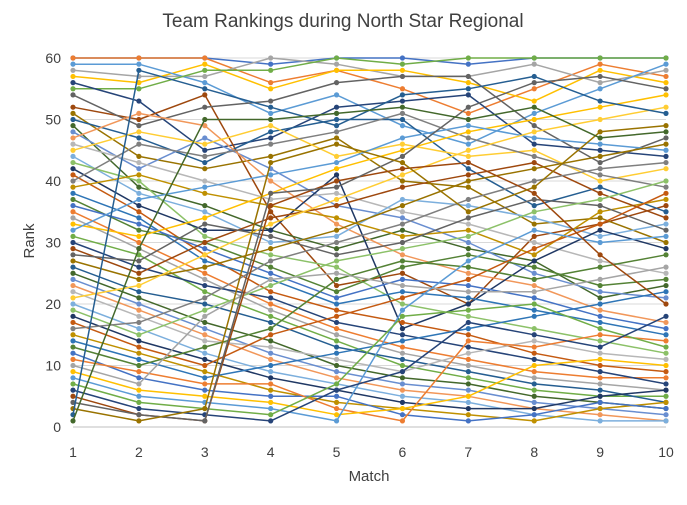  I want to click on y-axis-title: Rank, so click(29, 241).